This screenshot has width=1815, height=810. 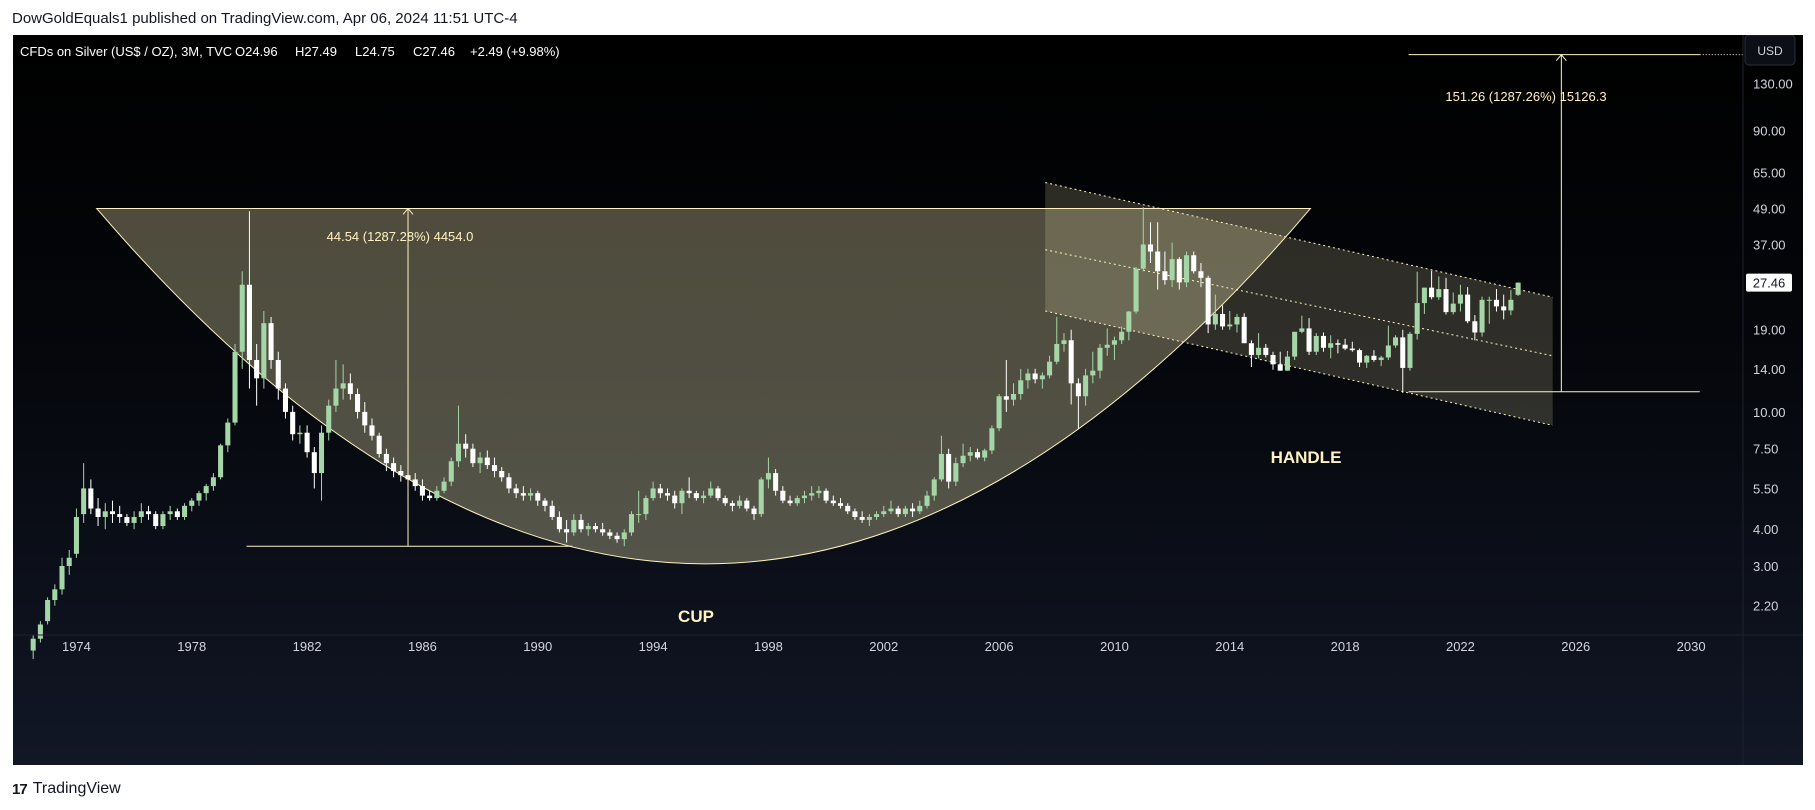 I want to click on symbol-title: CFDs on Silver (US$ / OZ), 3M, TVC, so click(x=126, y=51).